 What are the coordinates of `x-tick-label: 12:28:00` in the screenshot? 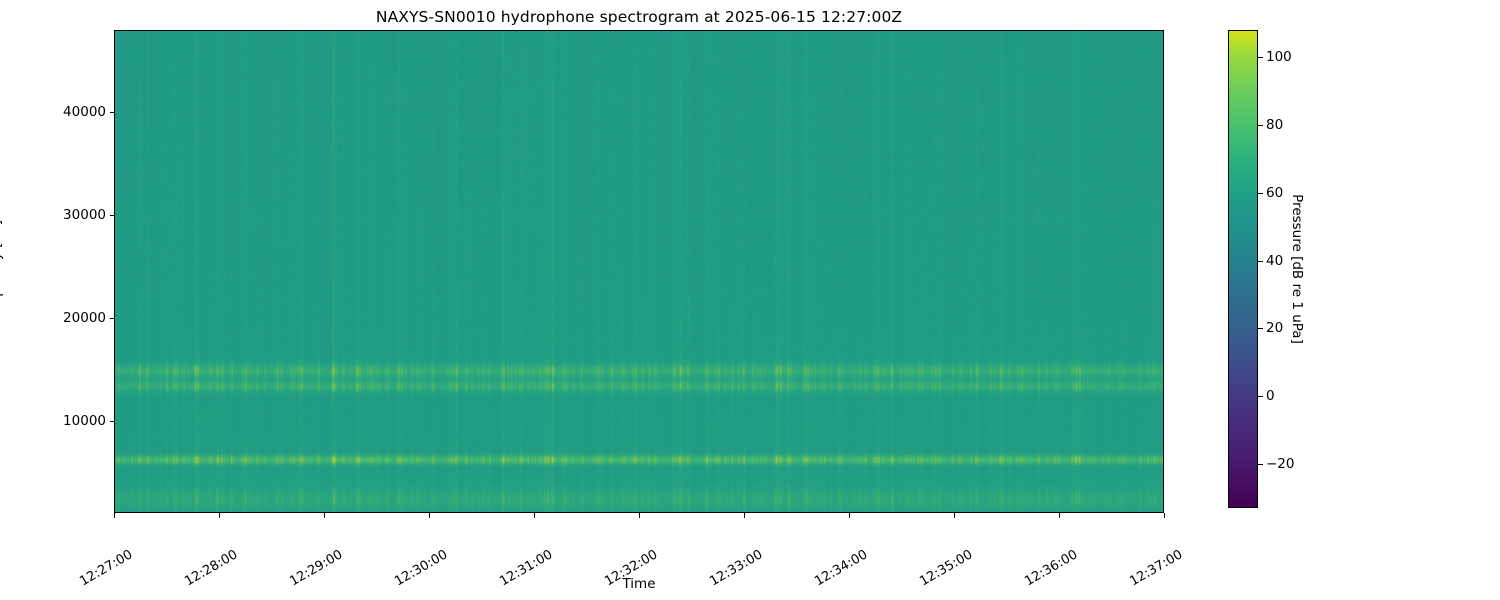 It's located at (211, 568).